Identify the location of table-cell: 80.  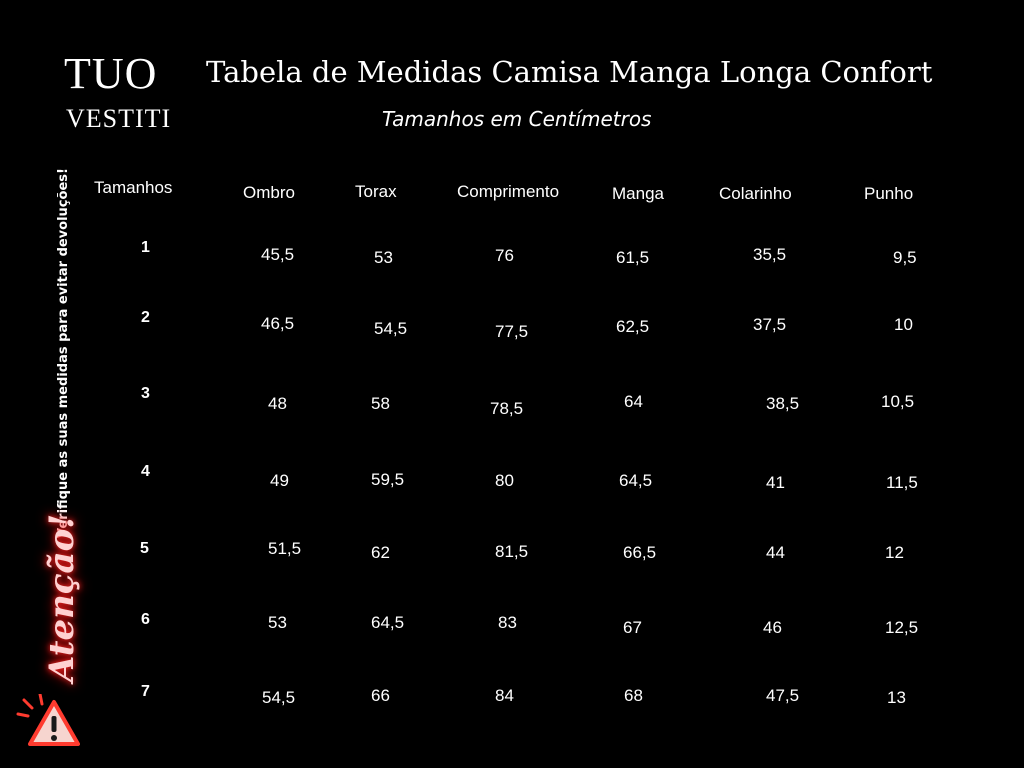
(504, 480).